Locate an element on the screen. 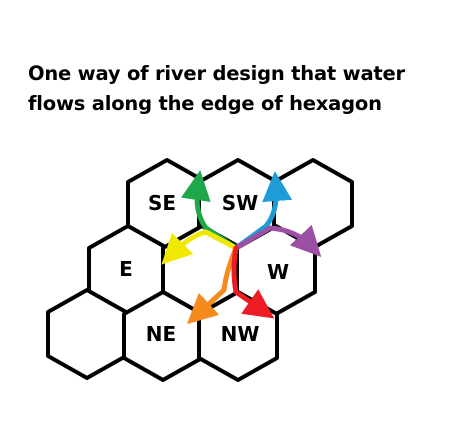  hex-label-se: SE is located at coordinates (162, 203).